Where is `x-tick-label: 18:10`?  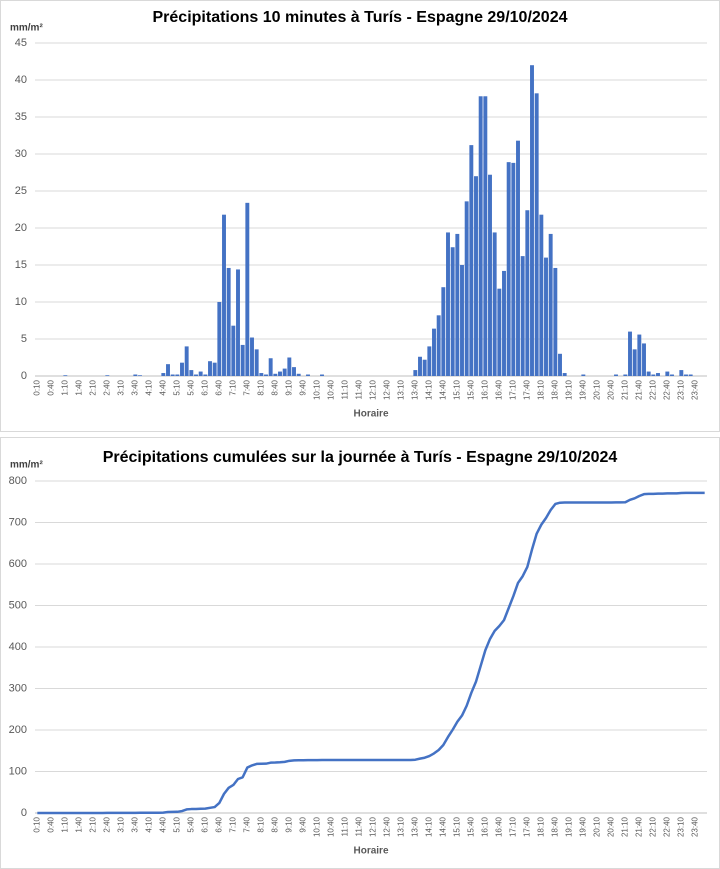 x-tick-label: 18:10 is located at coordinates (540, 826).